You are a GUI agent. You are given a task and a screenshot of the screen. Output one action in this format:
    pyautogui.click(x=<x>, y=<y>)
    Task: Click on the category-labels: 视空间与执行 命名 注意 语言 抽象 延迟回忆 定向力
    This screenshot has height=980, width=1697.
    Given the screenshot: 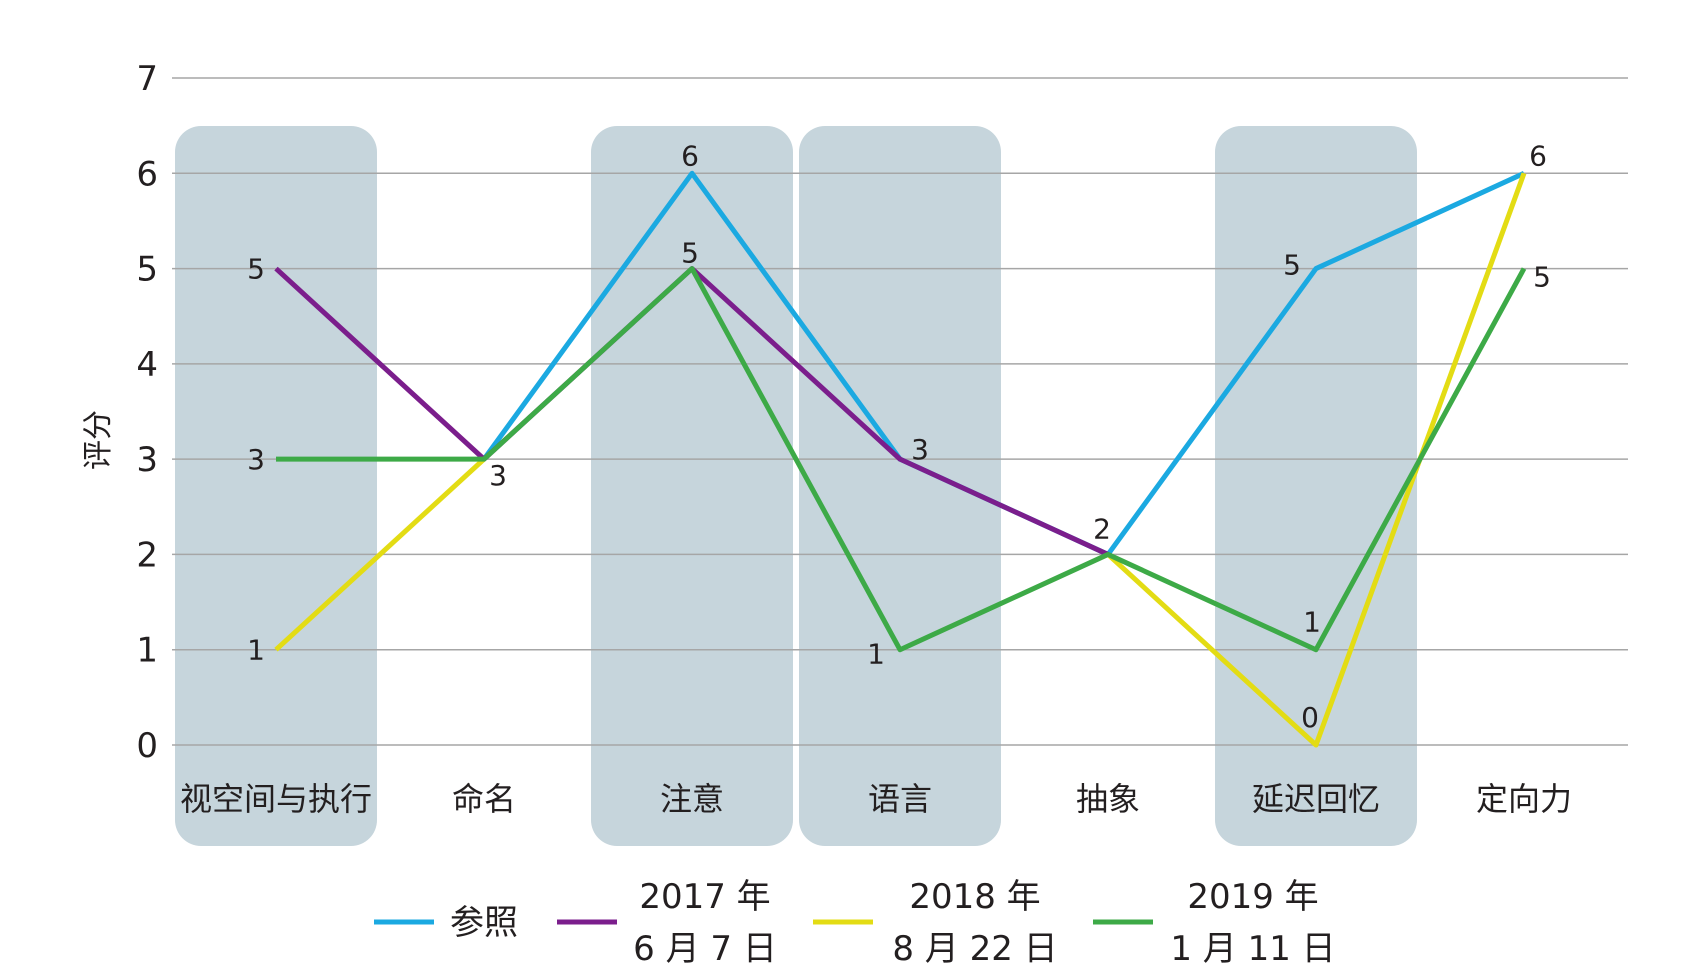 What is the action you would take?
    pyautogui.click(x=876, y=799)
    